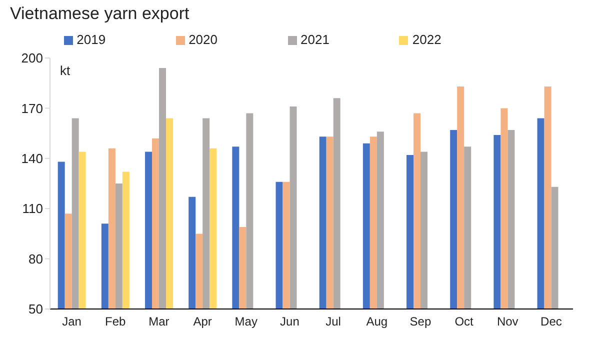  What do you see at coordinates (35, 258) in the screenshot?
I see `y-tick-label: 80` at bounding box center [35, 258].